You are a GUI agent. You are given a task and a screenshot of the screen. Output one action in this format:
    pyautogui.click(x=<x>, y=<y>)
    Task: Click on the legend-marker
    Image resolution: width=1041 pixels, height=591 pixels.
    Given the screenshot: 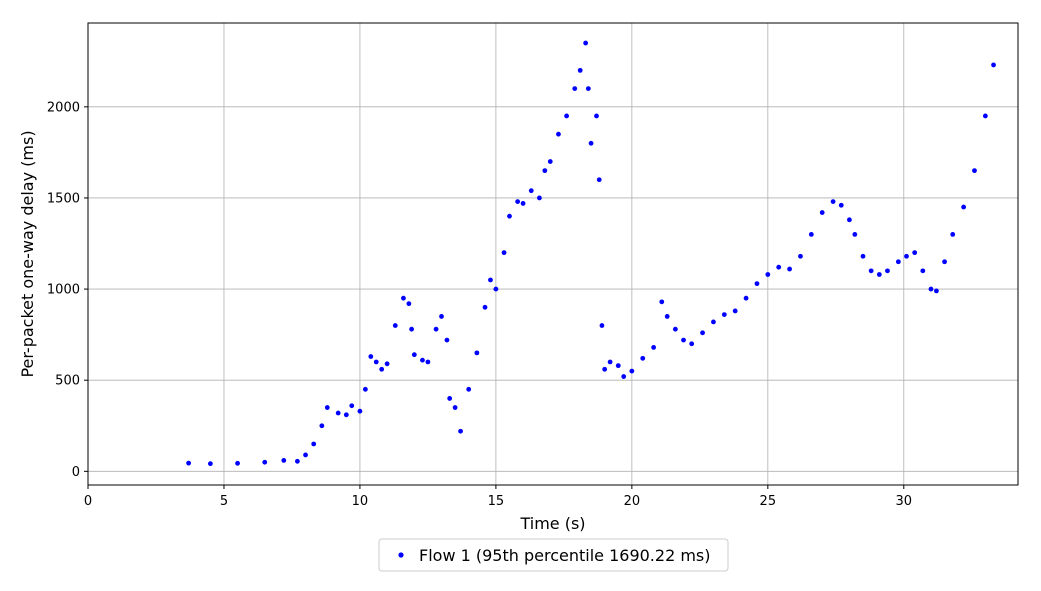 What is the action you would take?
    pyautogui.click(x=401, y=555)
    